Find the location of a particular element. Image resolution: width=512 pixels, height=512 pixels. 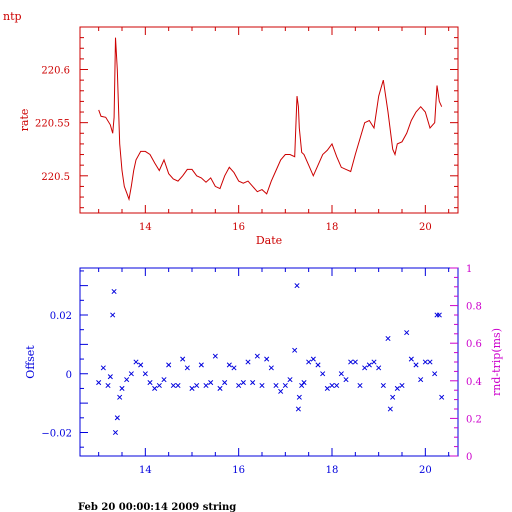

rtt-y-tick-label: 0.6 is located at coordinates (474, 344).